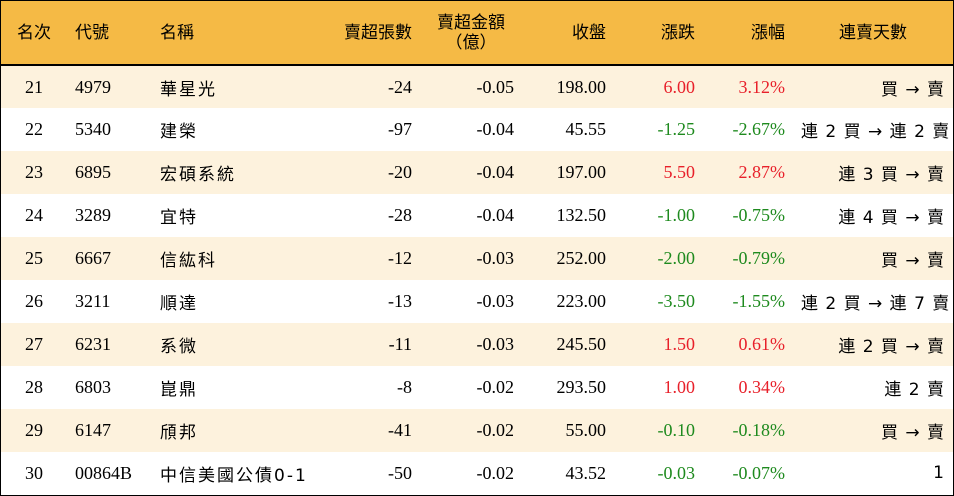  I want to click on cell-streak: 連 2 買 → 賣, so click(891, 347).